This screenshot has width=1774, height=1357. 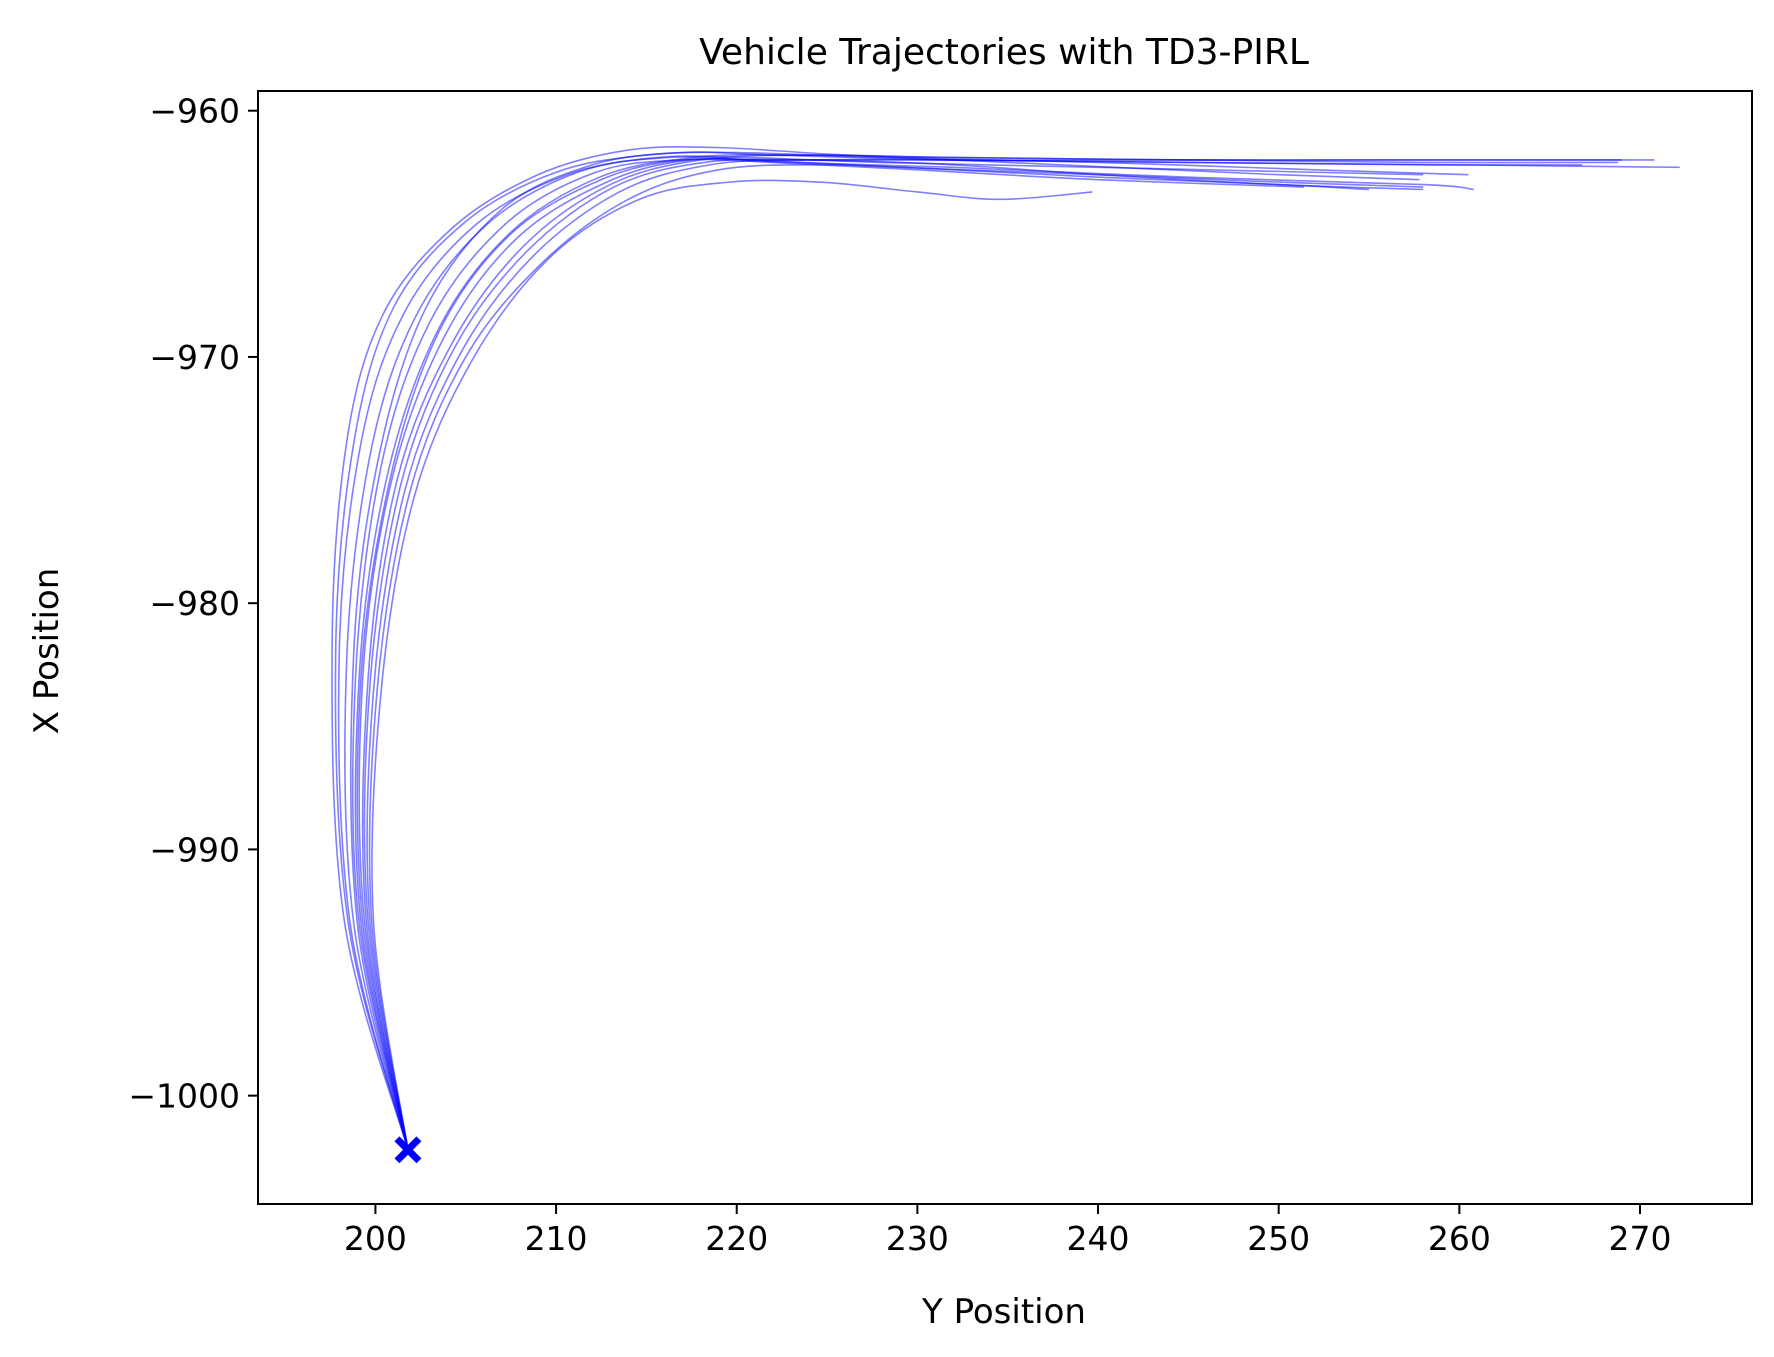 What do you see at coordinates (1459, 1238) in the screenshot?
I see `x-tick-label: 260` at bounding box center [1459, 1238].